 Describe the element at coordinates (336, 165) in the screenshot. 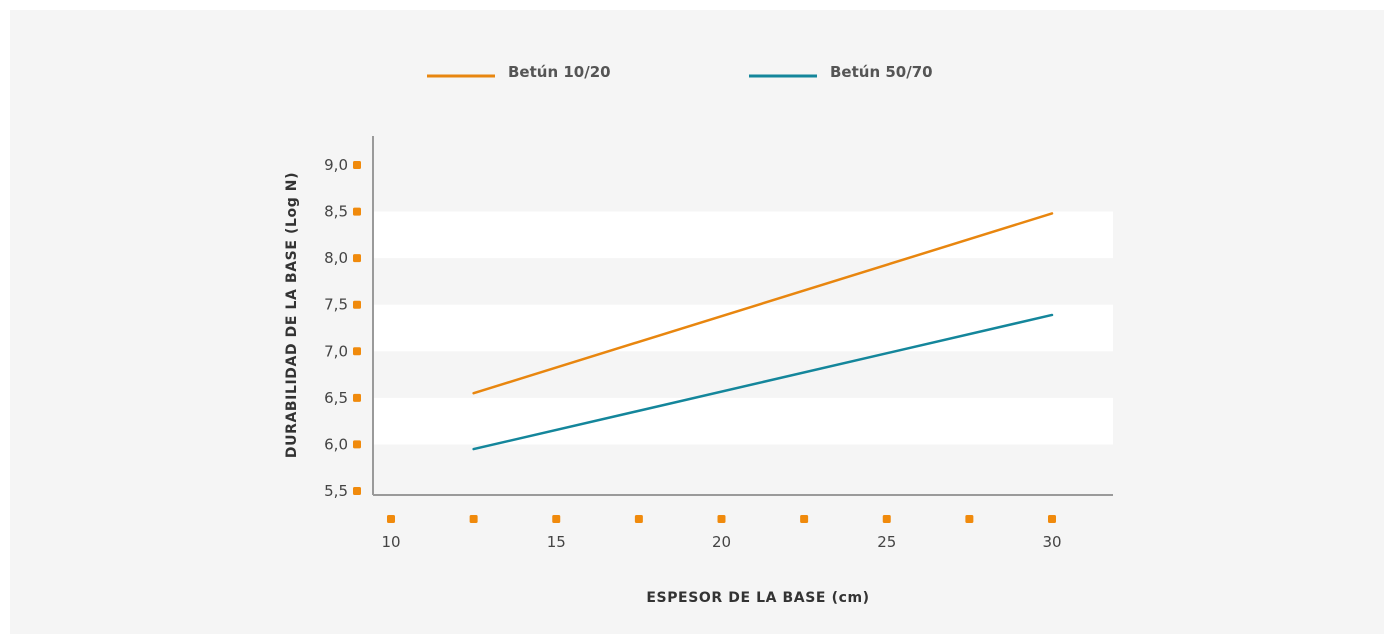

I see `y-tick-label: 9,0` at that location.